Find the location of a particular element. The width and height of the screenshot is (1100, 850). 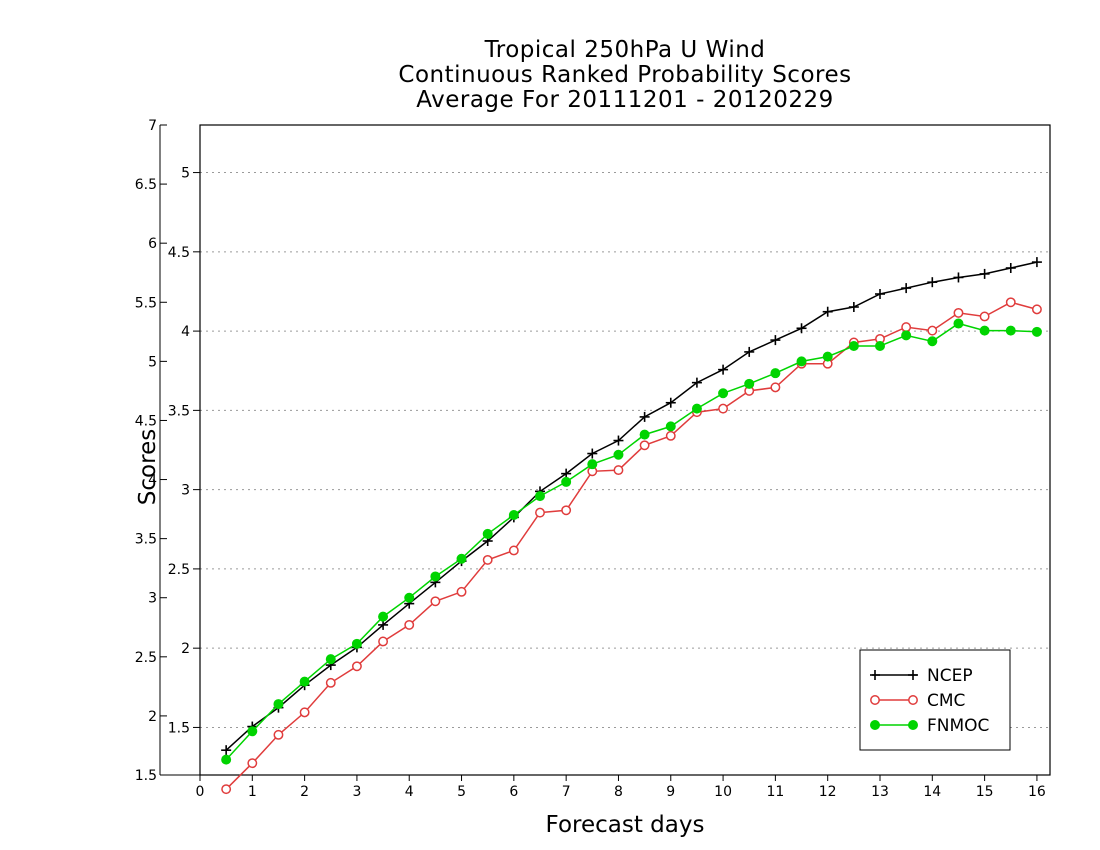

y-left-tick-label: 4 is located at coordinates (152, 481).